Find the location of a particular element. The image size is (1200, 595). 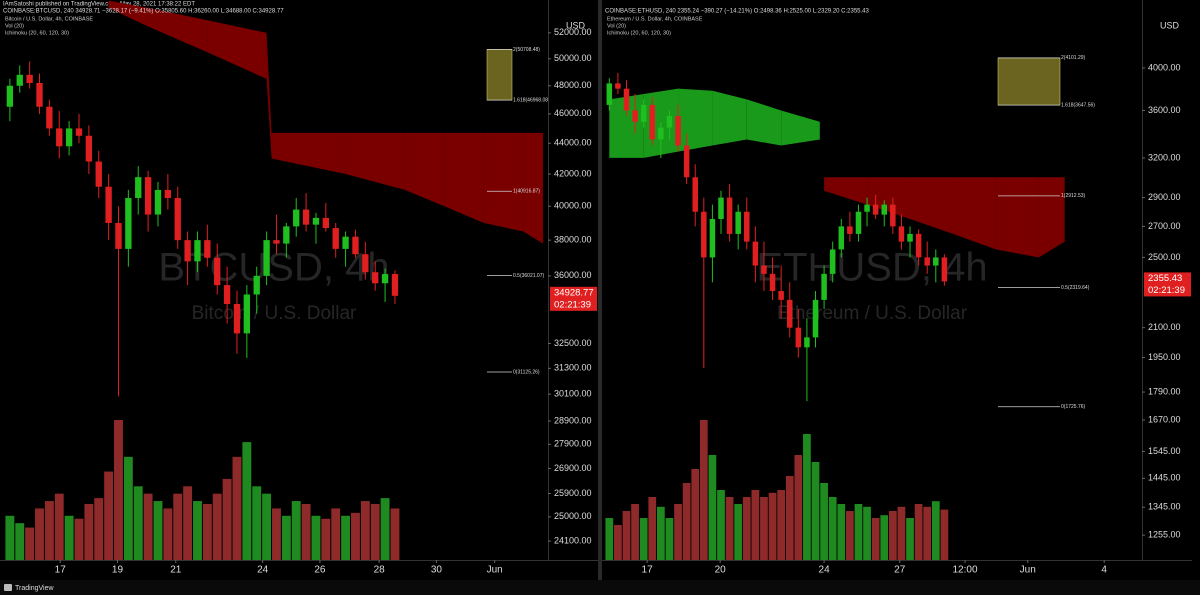

y-tick-label: 36000.00 is located at coordinates (573, 275).